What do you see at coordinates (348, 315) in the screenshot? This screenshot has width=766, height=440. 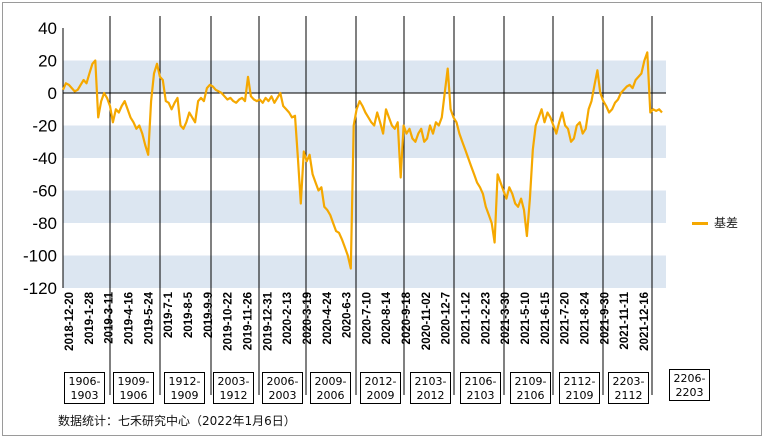 I see `x-tick-label: 2020-6-3` at bounding box center [348, 315].